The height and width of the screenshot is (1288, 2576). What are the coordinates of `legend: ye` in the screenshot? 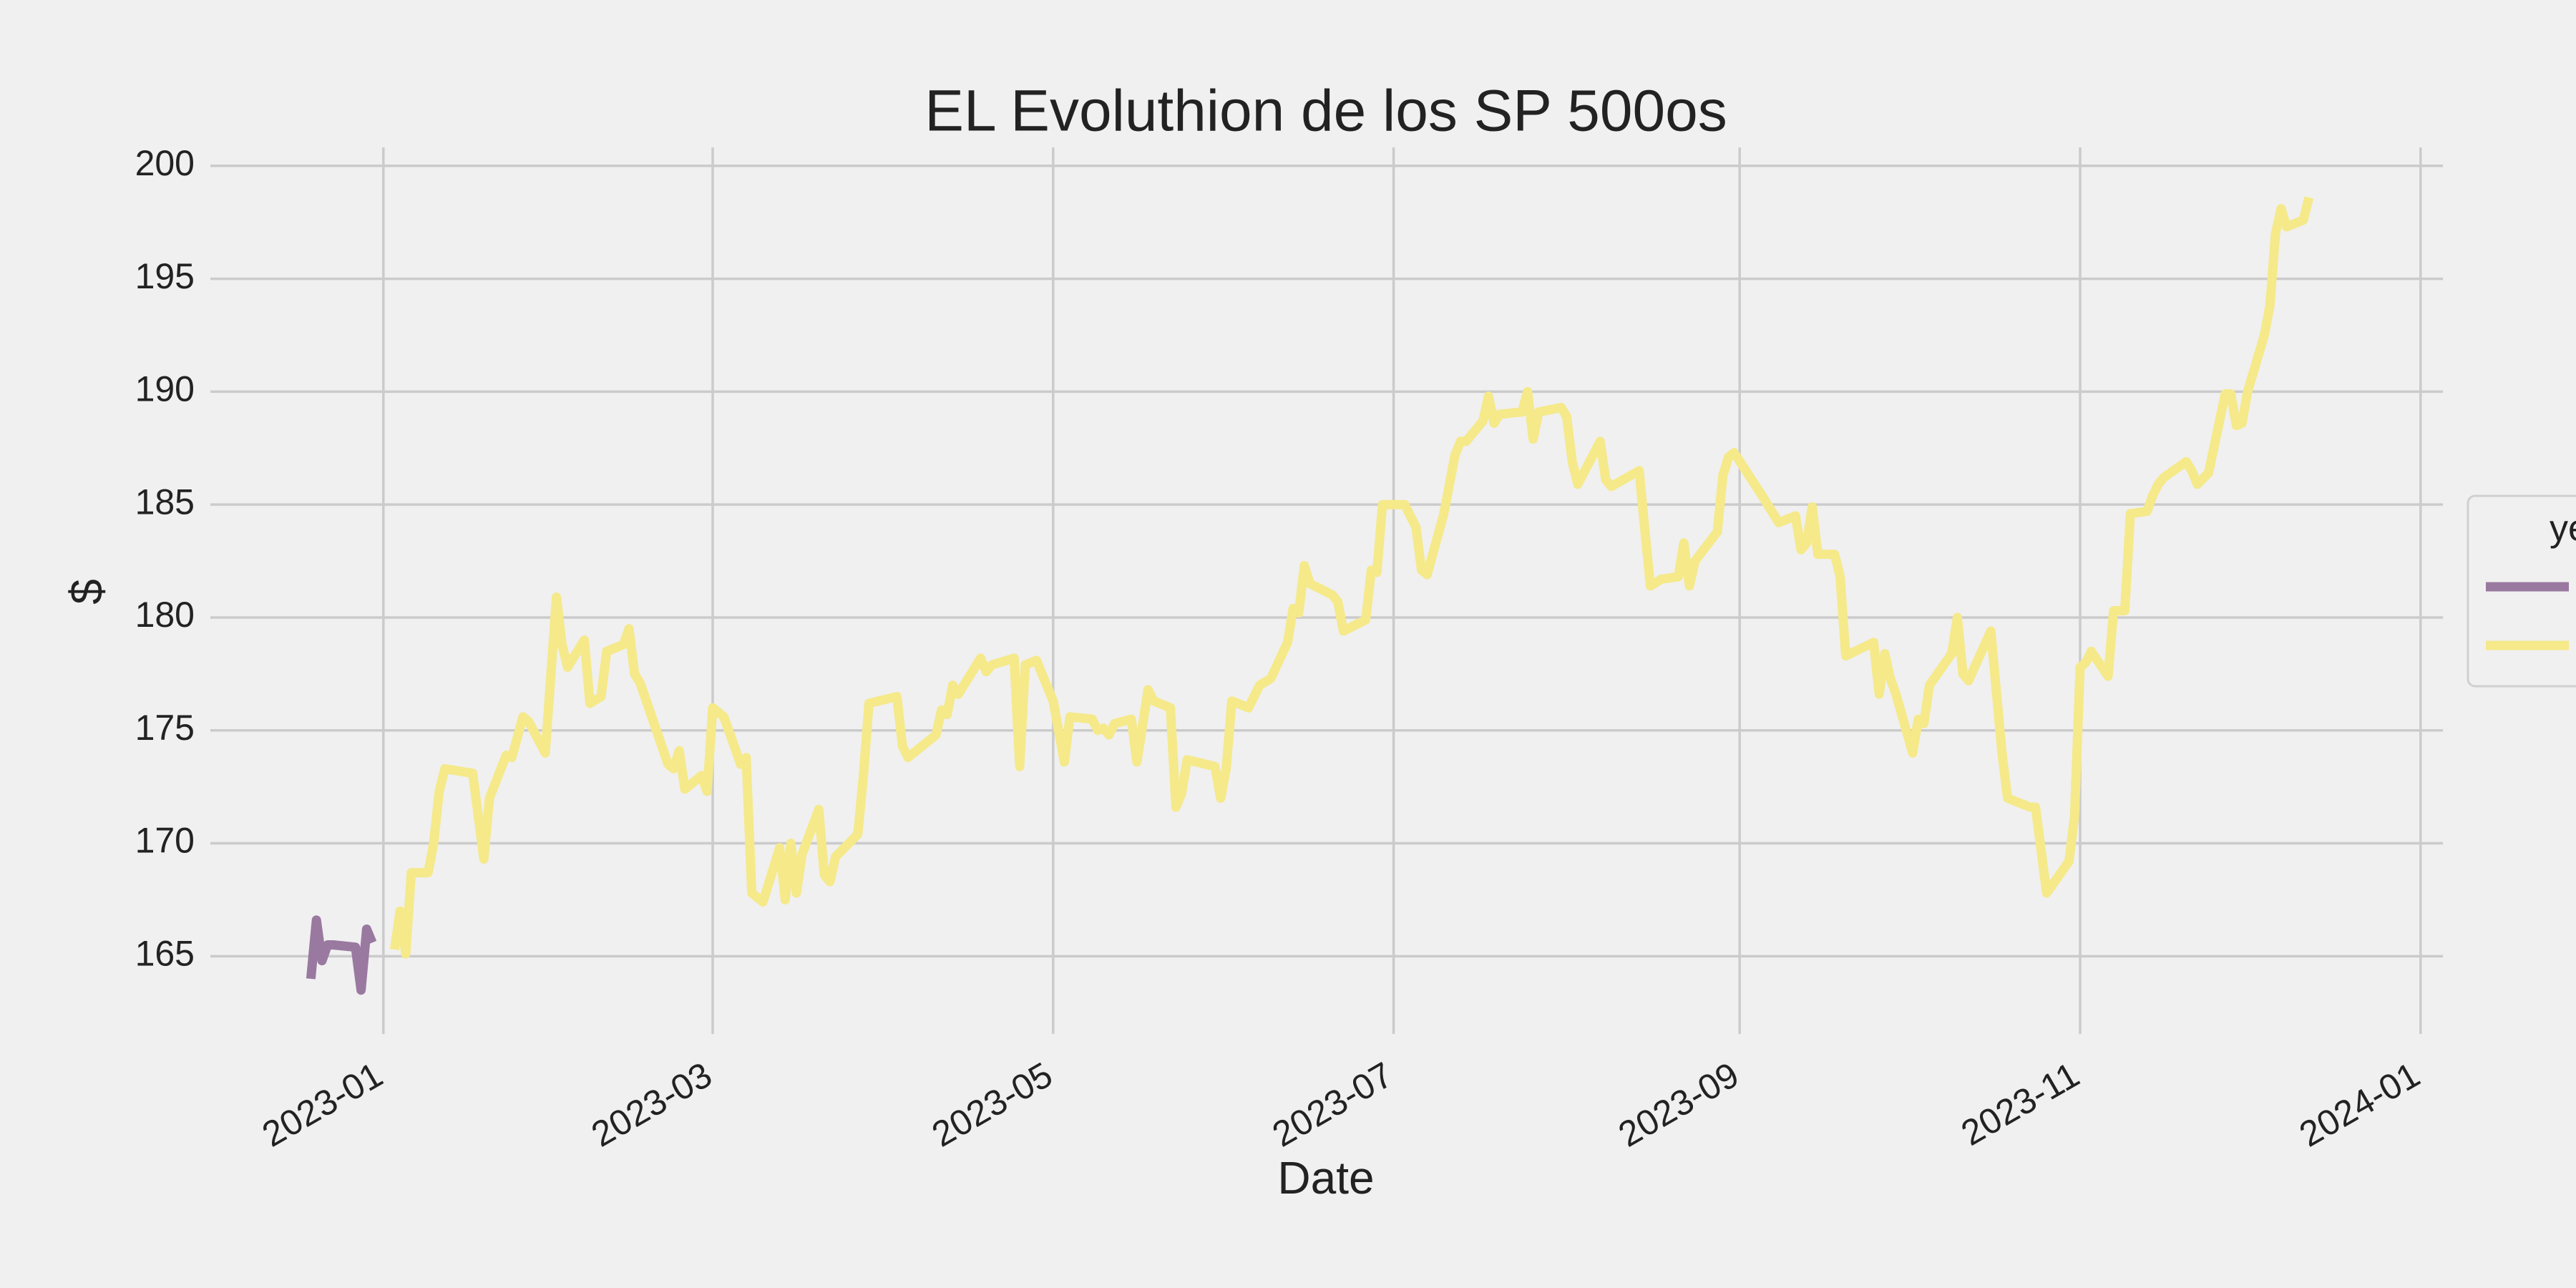 It's located at (2521, 591).